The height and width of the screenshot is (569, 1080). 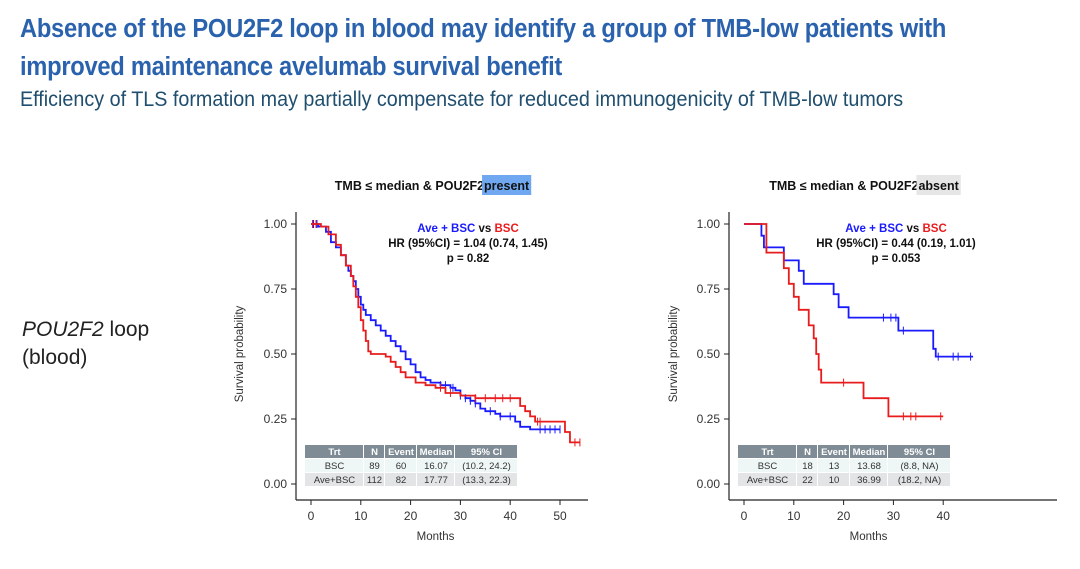 I want to click on chart-title: TMB ≤ median & POU2F2 present, so click(x=433, y=185).